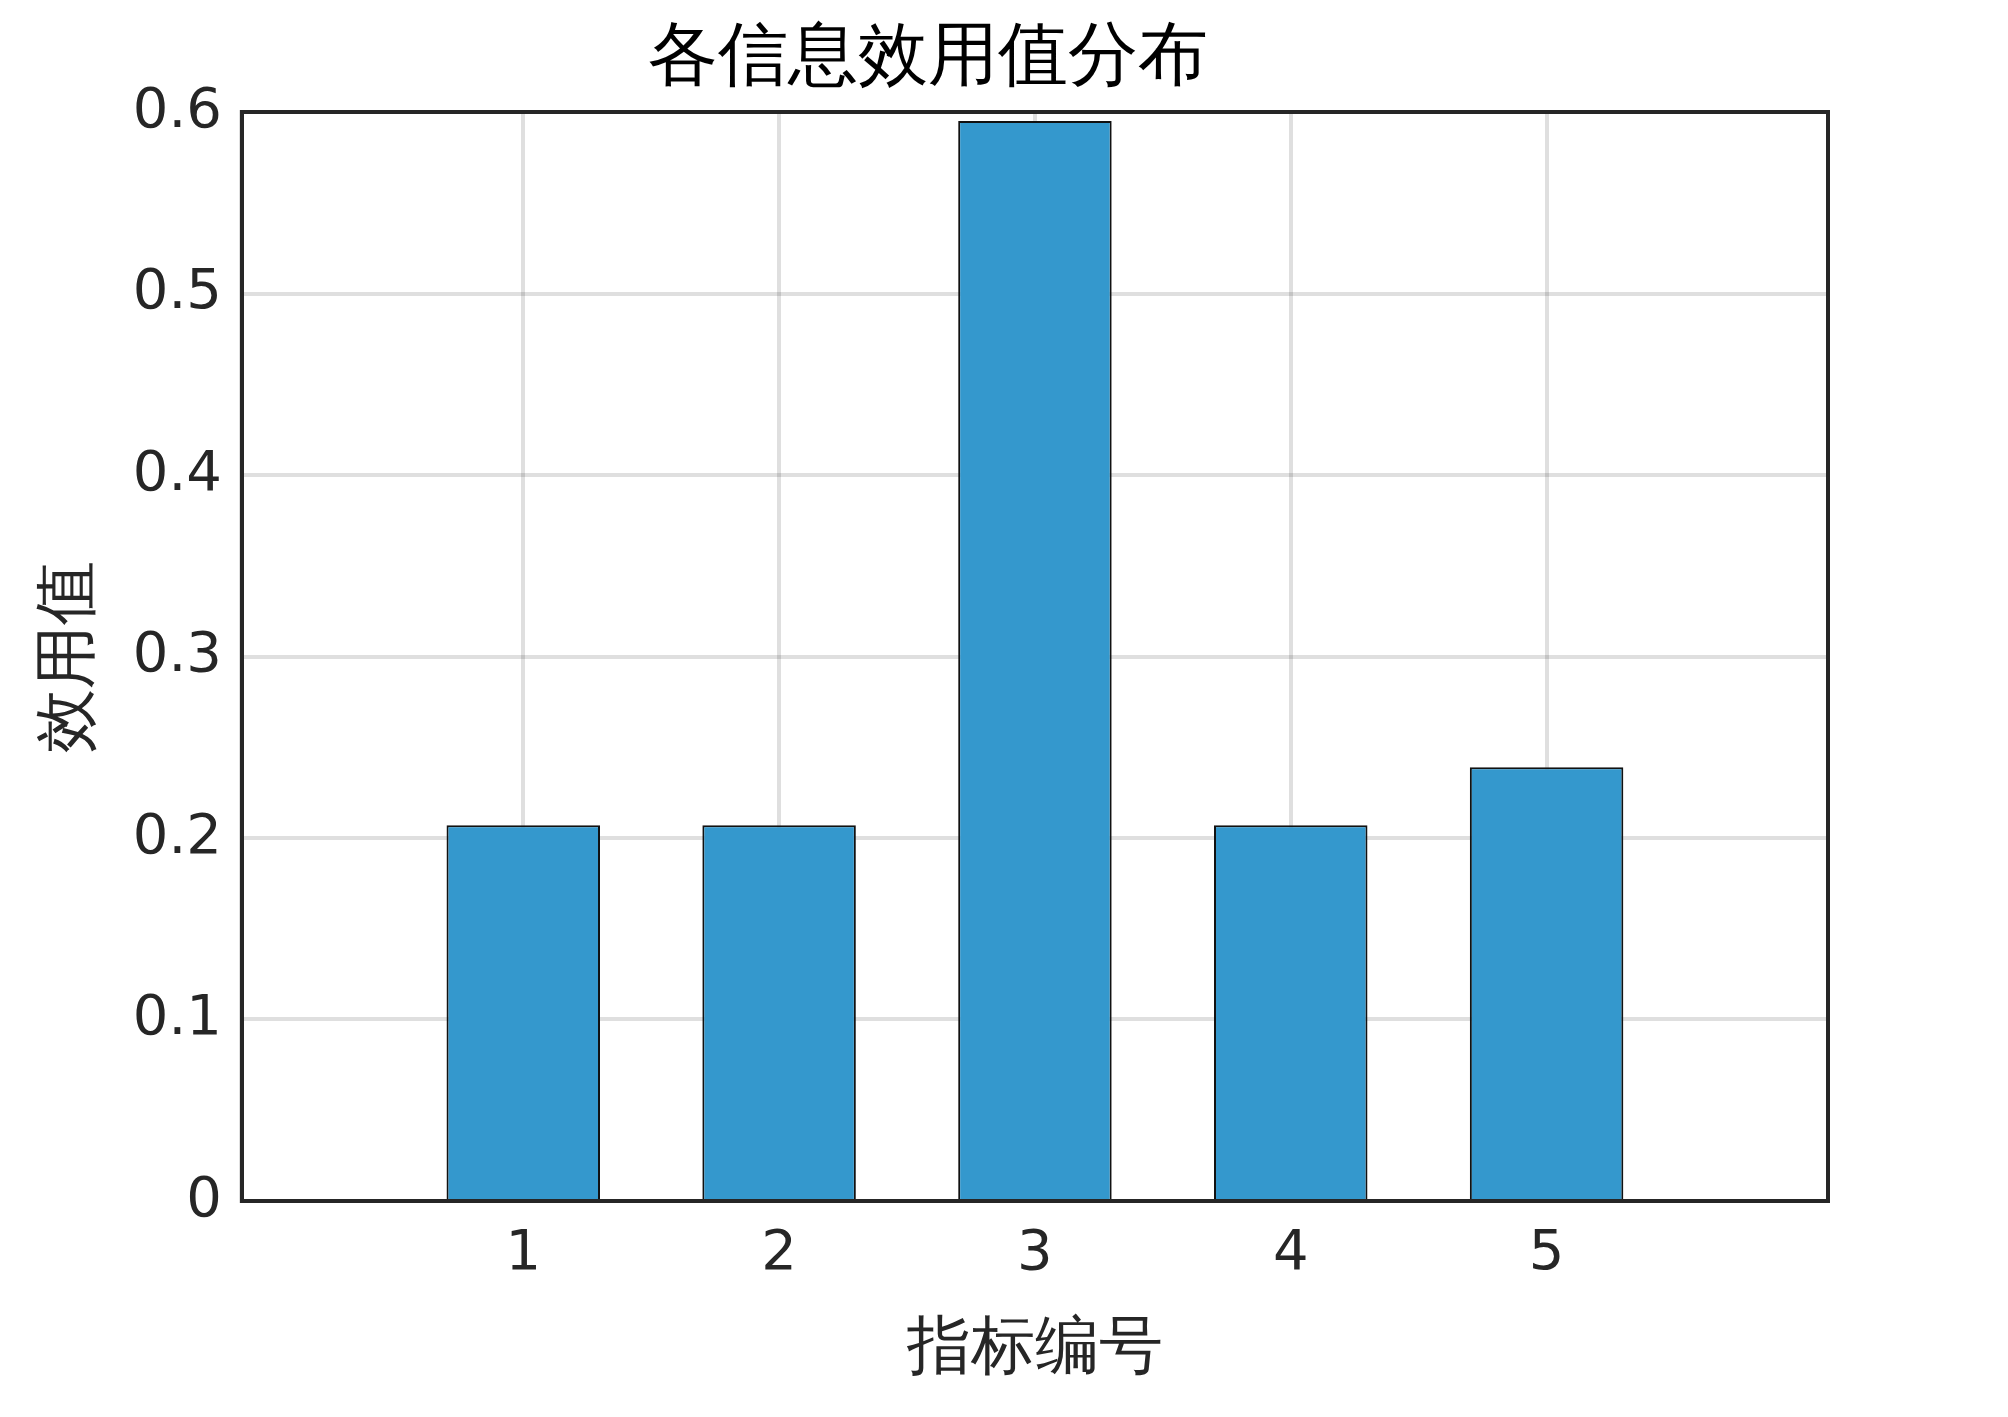 The image size is (2008, 1417). I want to click on x-axis-title: 指标编号, so click(1034, 1345).